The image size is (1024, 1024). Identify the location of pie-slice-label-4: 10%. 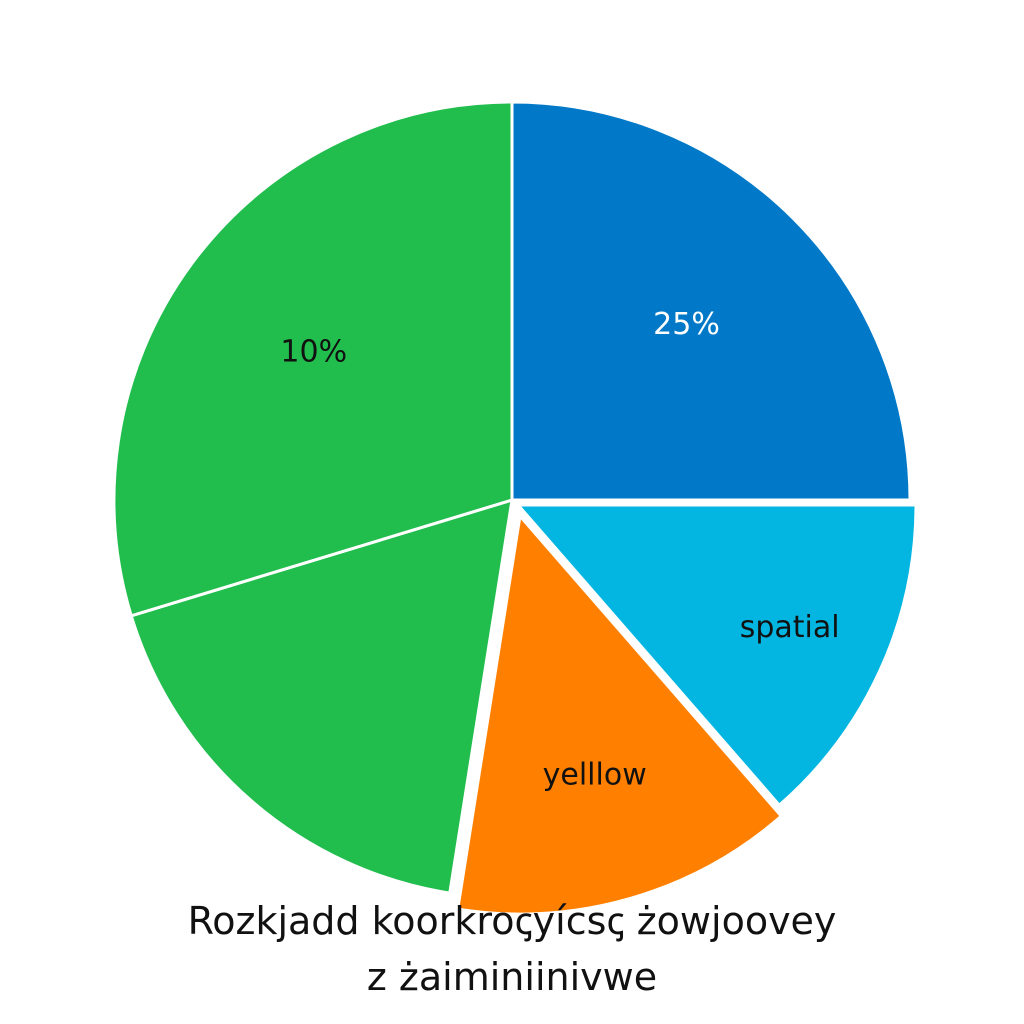
(313, 352).